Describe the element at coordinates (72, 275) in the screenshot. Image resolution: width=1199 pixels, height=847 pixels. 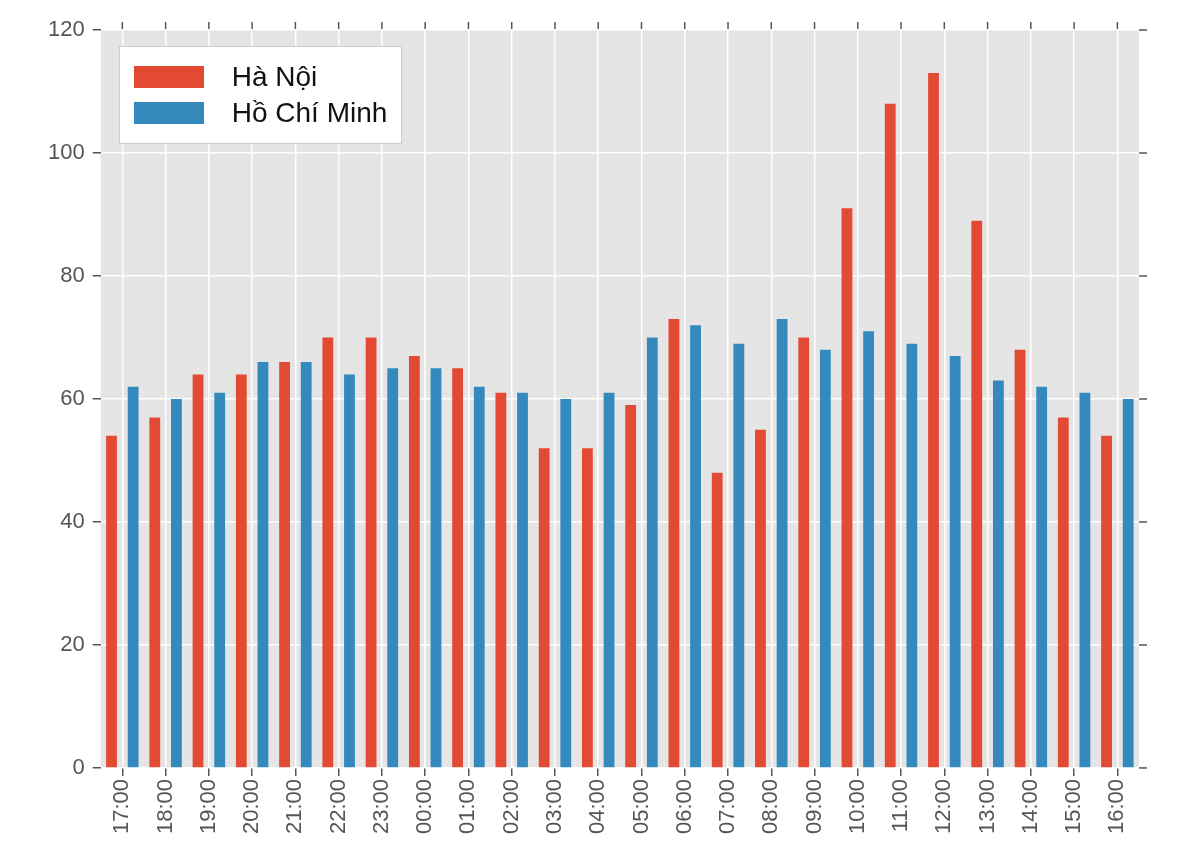
I see `y-tick-label: 80` at that location.